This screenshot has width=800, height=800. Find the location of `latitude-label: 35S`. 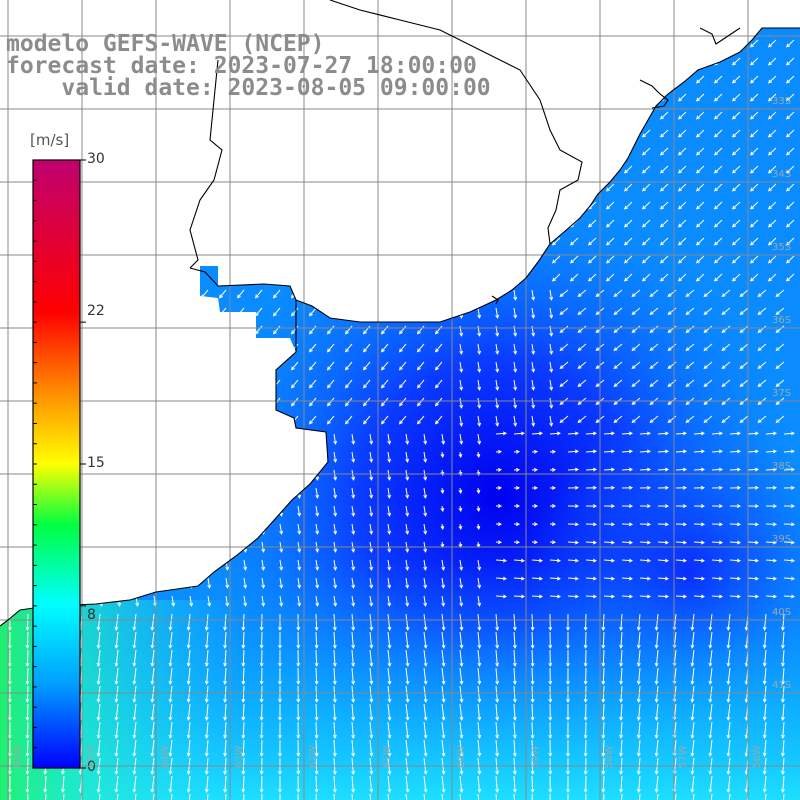

latitude-label: 35S is located at coordinates (782, 247).